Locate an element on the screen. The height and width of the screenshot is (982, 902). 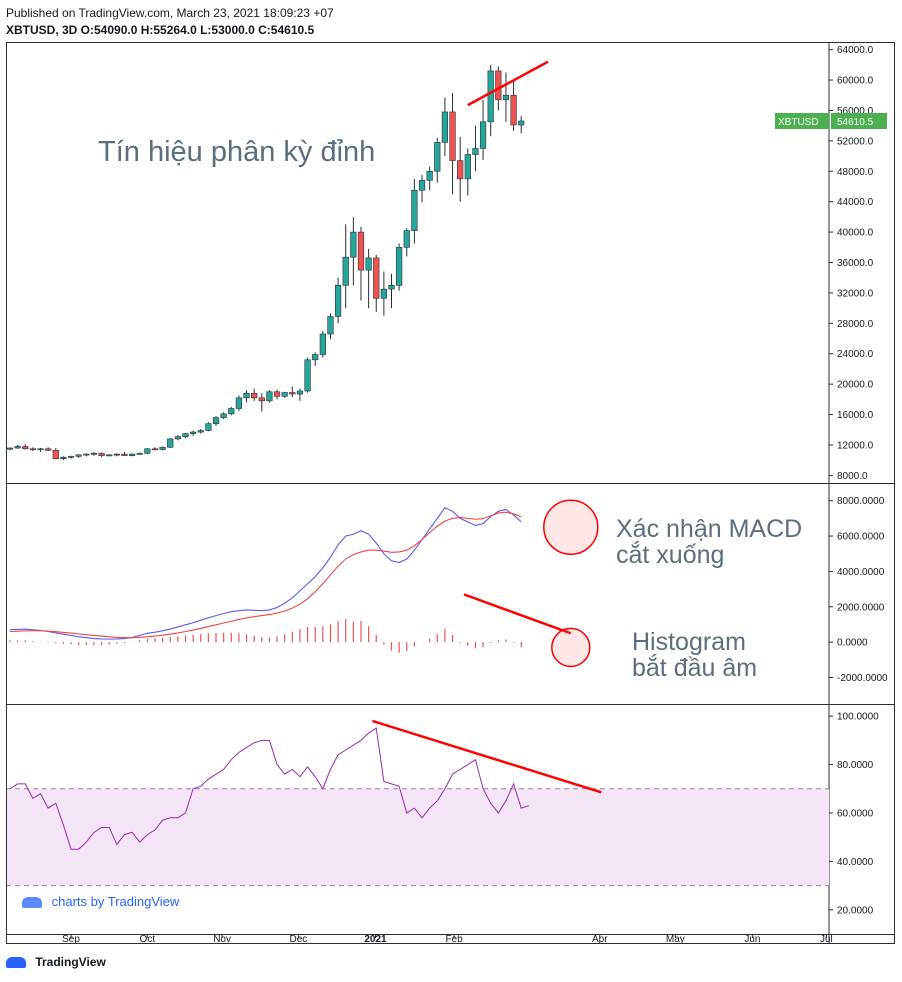
price-axis-tick-label: 20000.0 is located at coordinates (855, 385).